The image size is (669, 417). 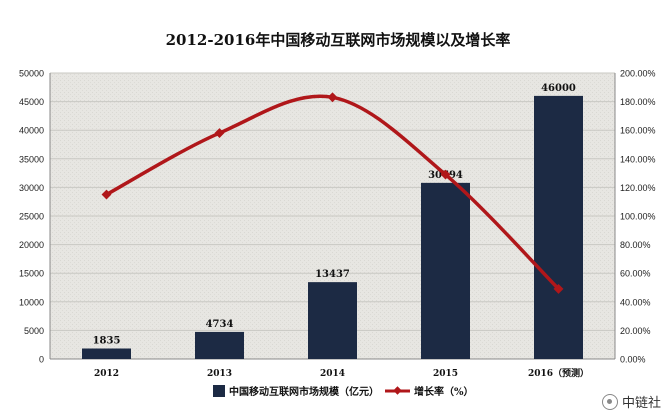 I want to click on y2-tick-label: 100.00%, so click(x=638, y=217).